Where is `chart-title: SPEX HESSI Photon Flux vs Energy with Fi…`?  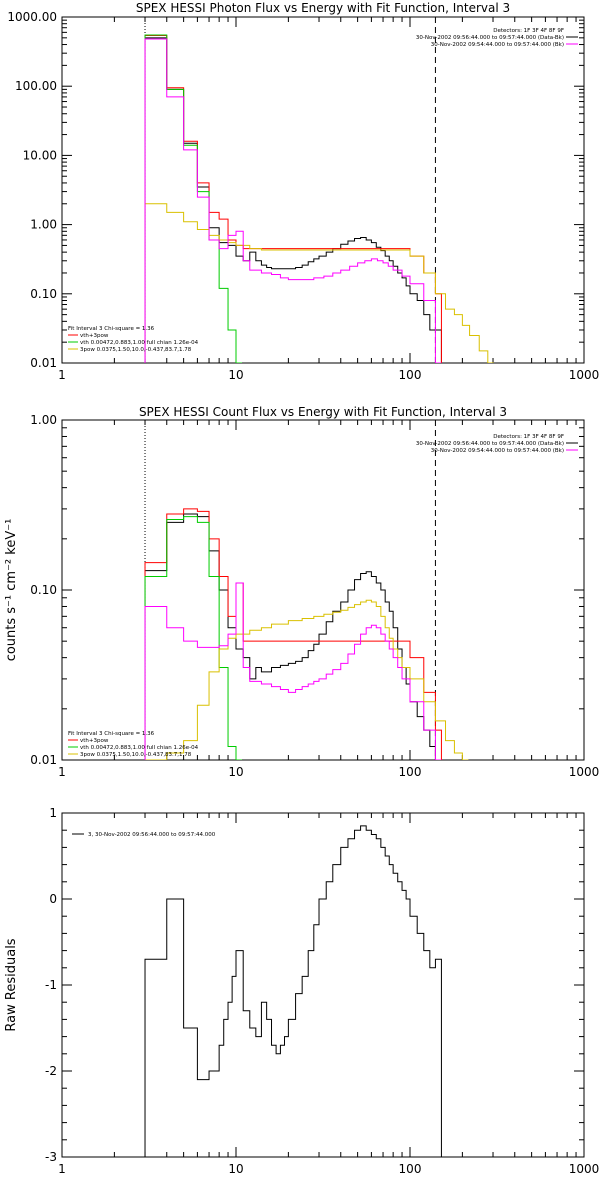
chart-title: SPEX HESSI Photon Flux vs Energy with Fi… is located at coordinates (323, 8).